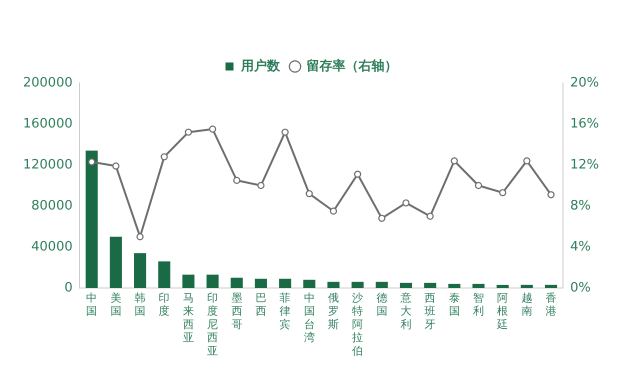 This screenshot has width=632, height=366. What do you see at coordinates (68, 288) in the screenshot?
I see `y-tick-label: 0` at bounding box center [68, 288].